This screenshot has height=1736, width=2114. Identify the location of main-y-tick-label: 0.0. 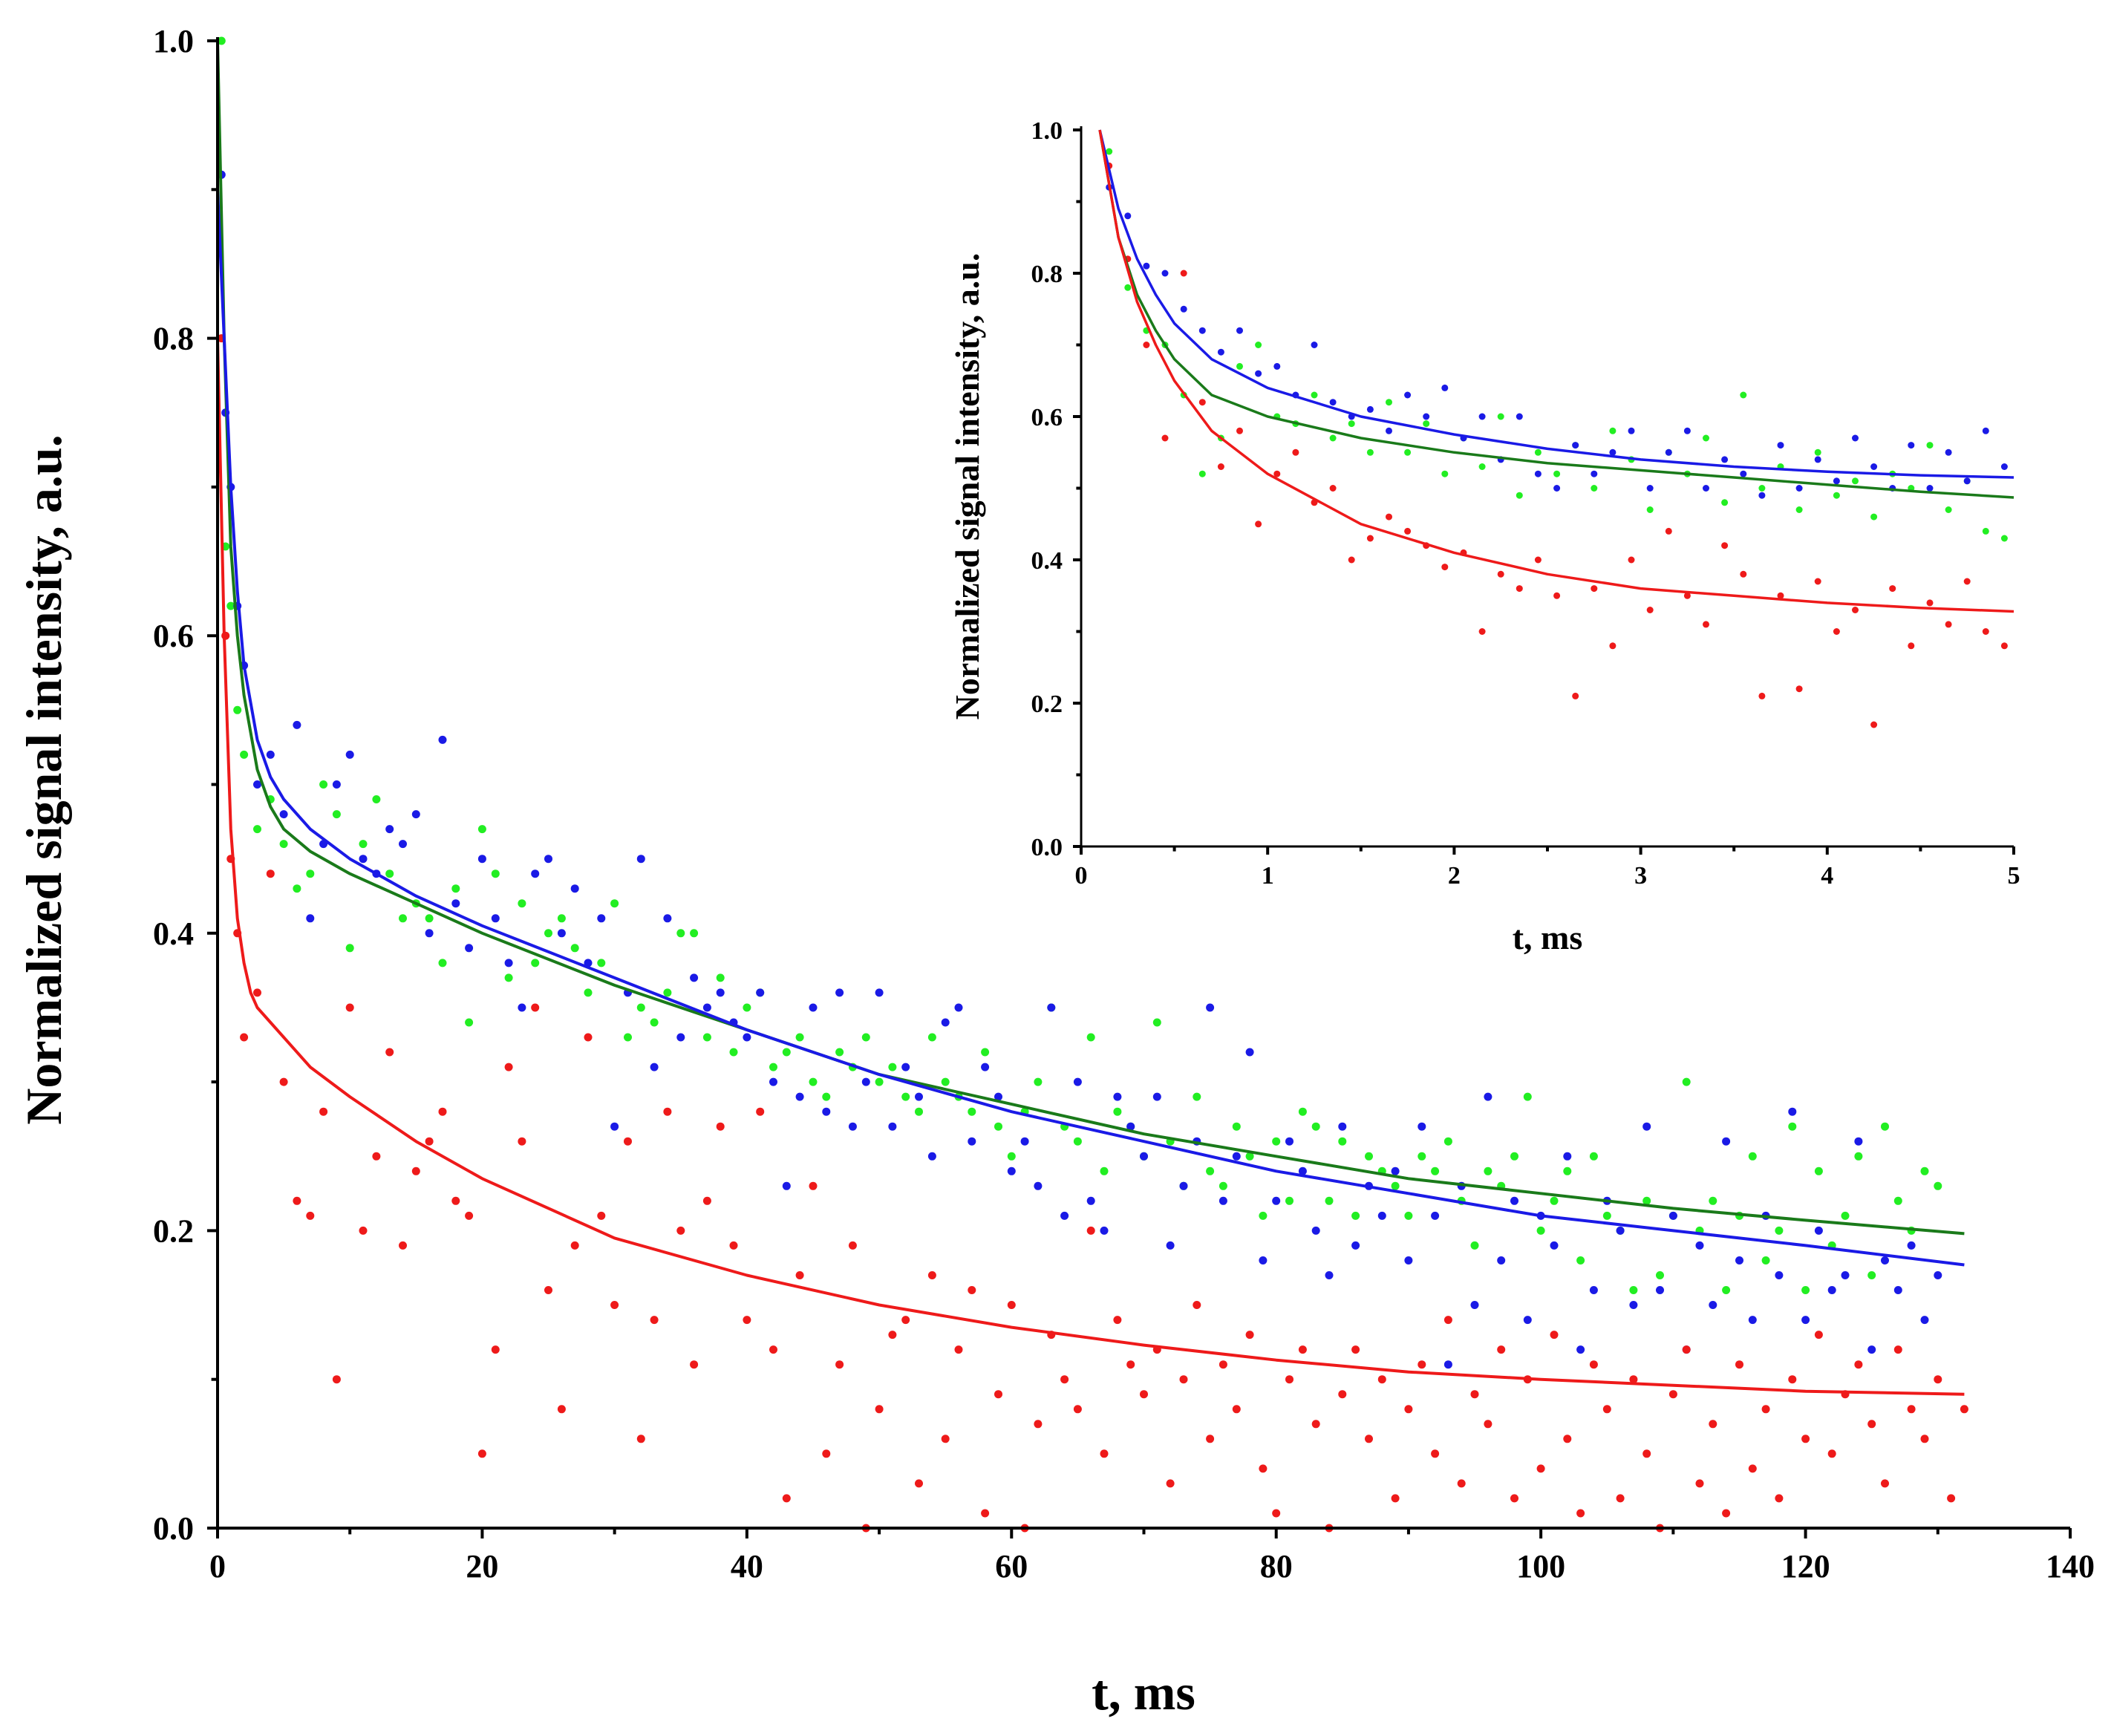
(173, 1528).